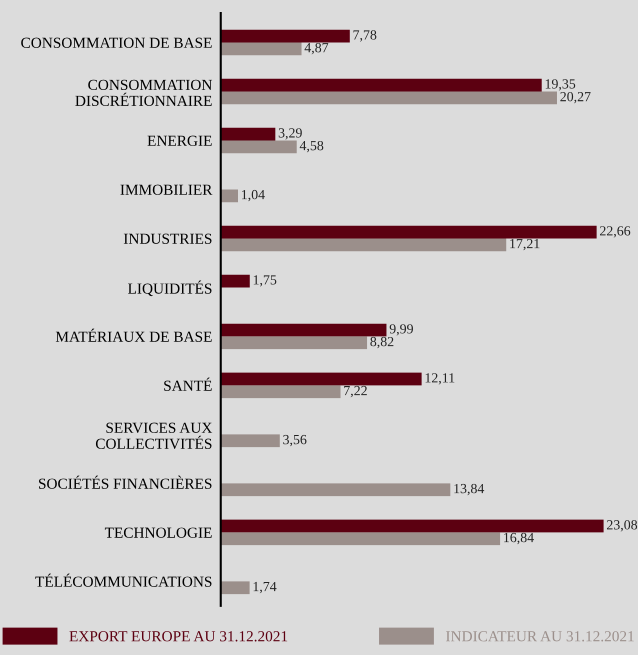 The height and width of the screenshot is (655, 638). What do you see at coordinates (615, 232) in the screenshot?
I see `data-label: 22,66` at bounding box center [615, 232].